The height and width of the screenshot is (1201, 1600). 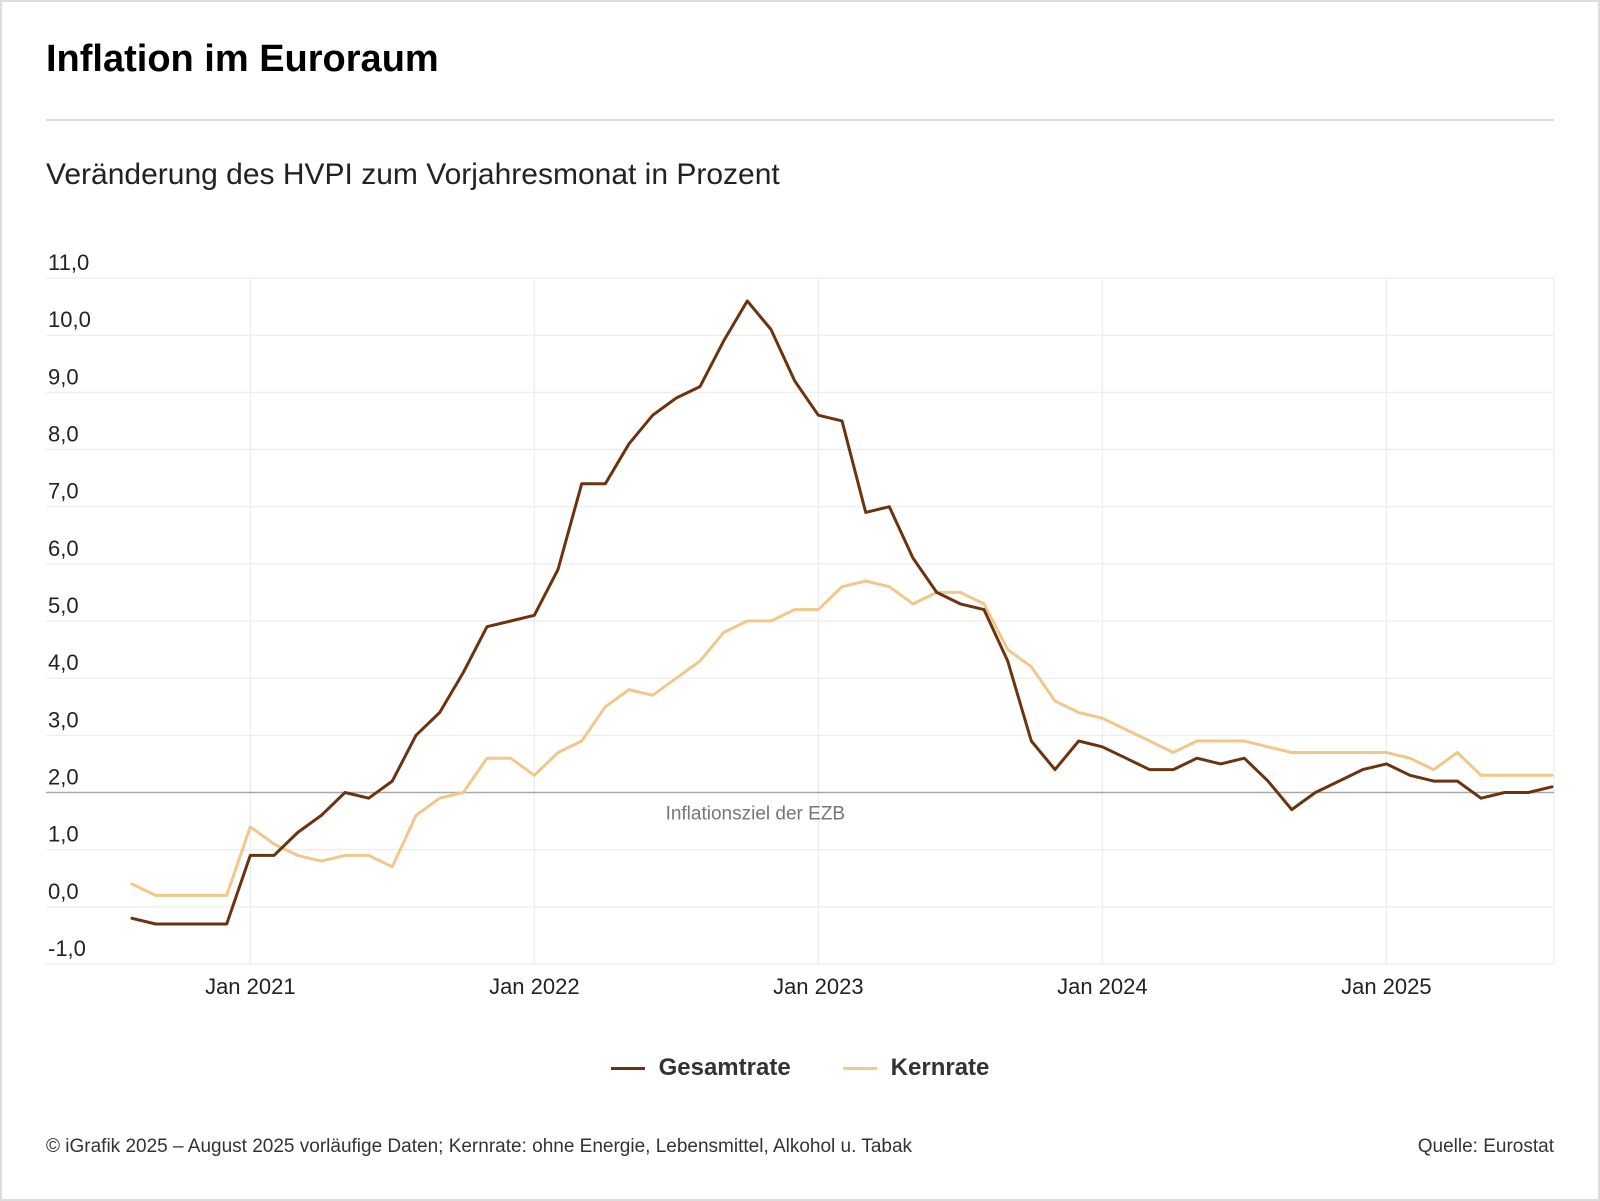 I want to click on legend-swatch-kernrate, so click(x=859, y=1068).